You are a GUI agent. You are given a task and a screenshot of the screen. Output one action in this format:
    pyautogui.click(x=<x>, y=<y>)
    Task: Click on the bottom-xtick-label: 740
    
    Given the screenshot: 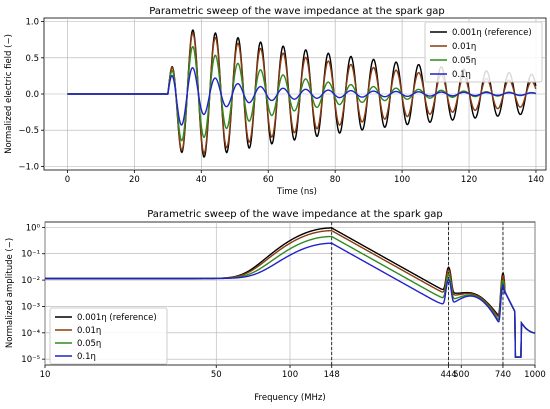 What is the action you would take?
    pyautogui.click(x=503, y=375)
    